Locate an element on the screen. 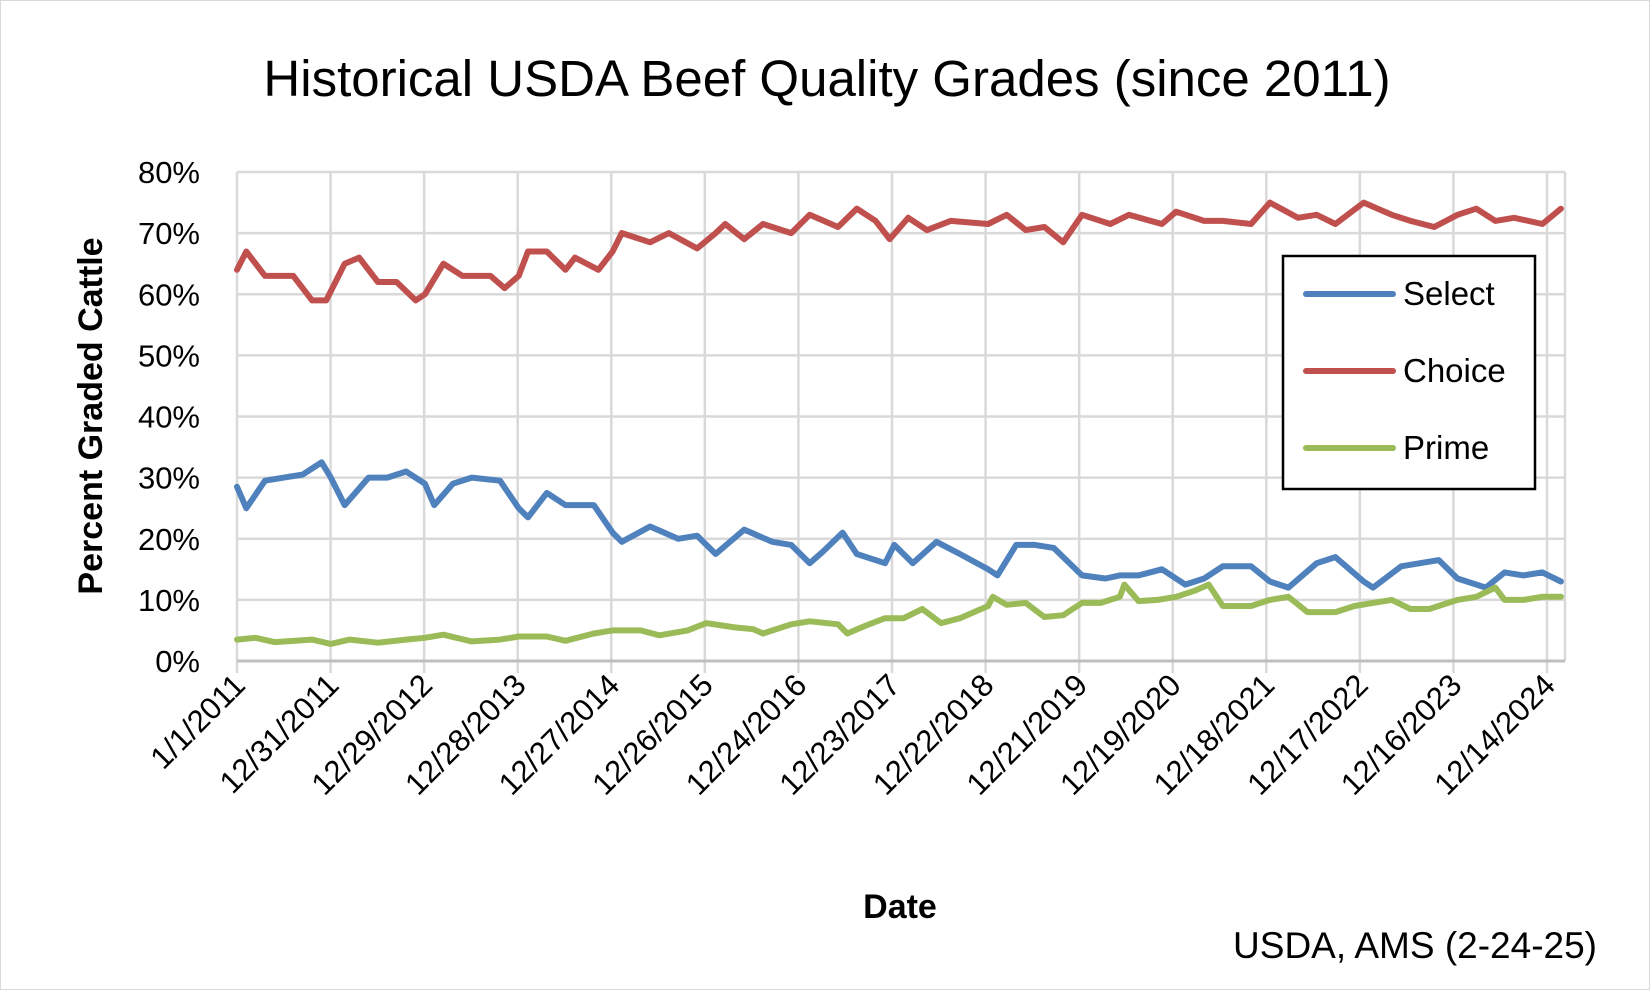 The image size is (1652, 992). y-axis-title: Percent Graded Cattle is located at coordinates (91, 415).